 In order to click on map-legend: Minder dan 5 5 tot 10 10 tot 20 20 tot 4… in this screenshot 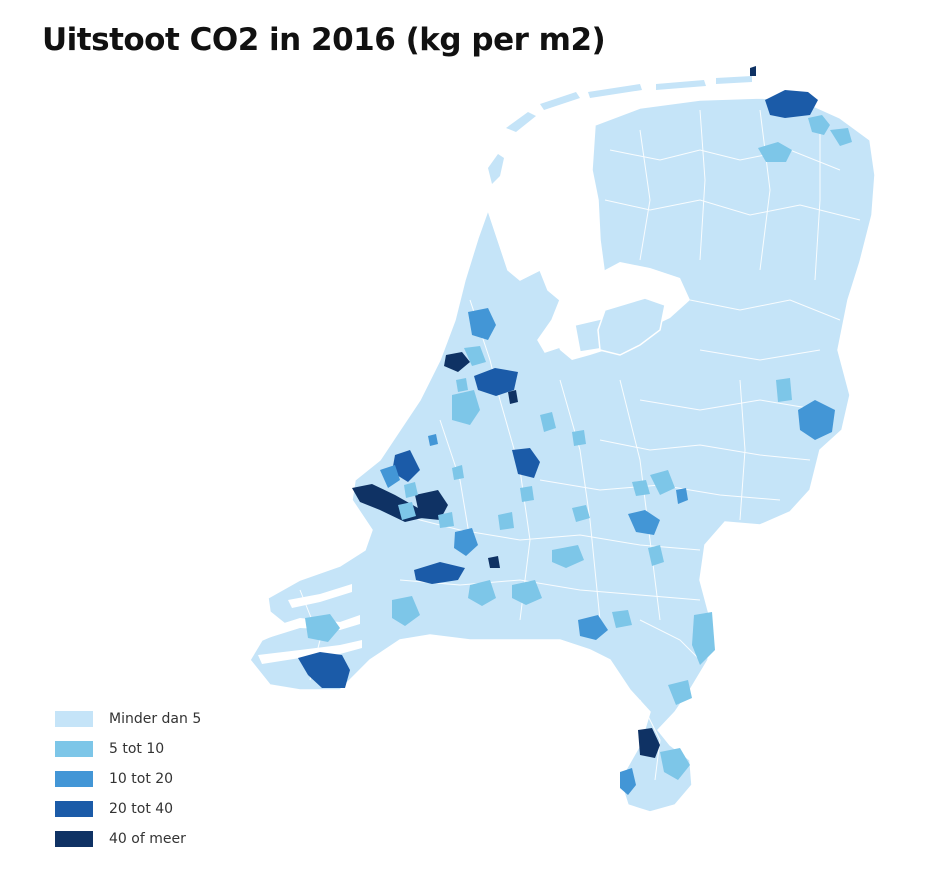, I will do `click(128, 779)`.